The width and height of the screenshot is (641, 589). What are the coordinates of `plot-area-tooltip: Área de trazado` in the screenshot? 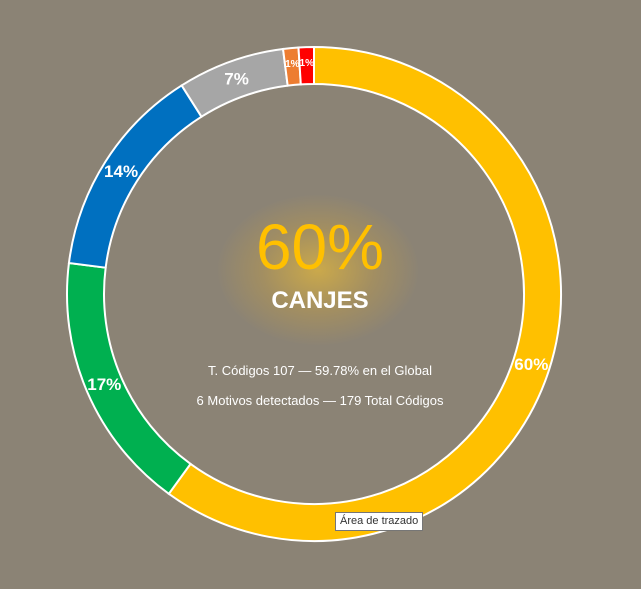 It's located at (379, 521).